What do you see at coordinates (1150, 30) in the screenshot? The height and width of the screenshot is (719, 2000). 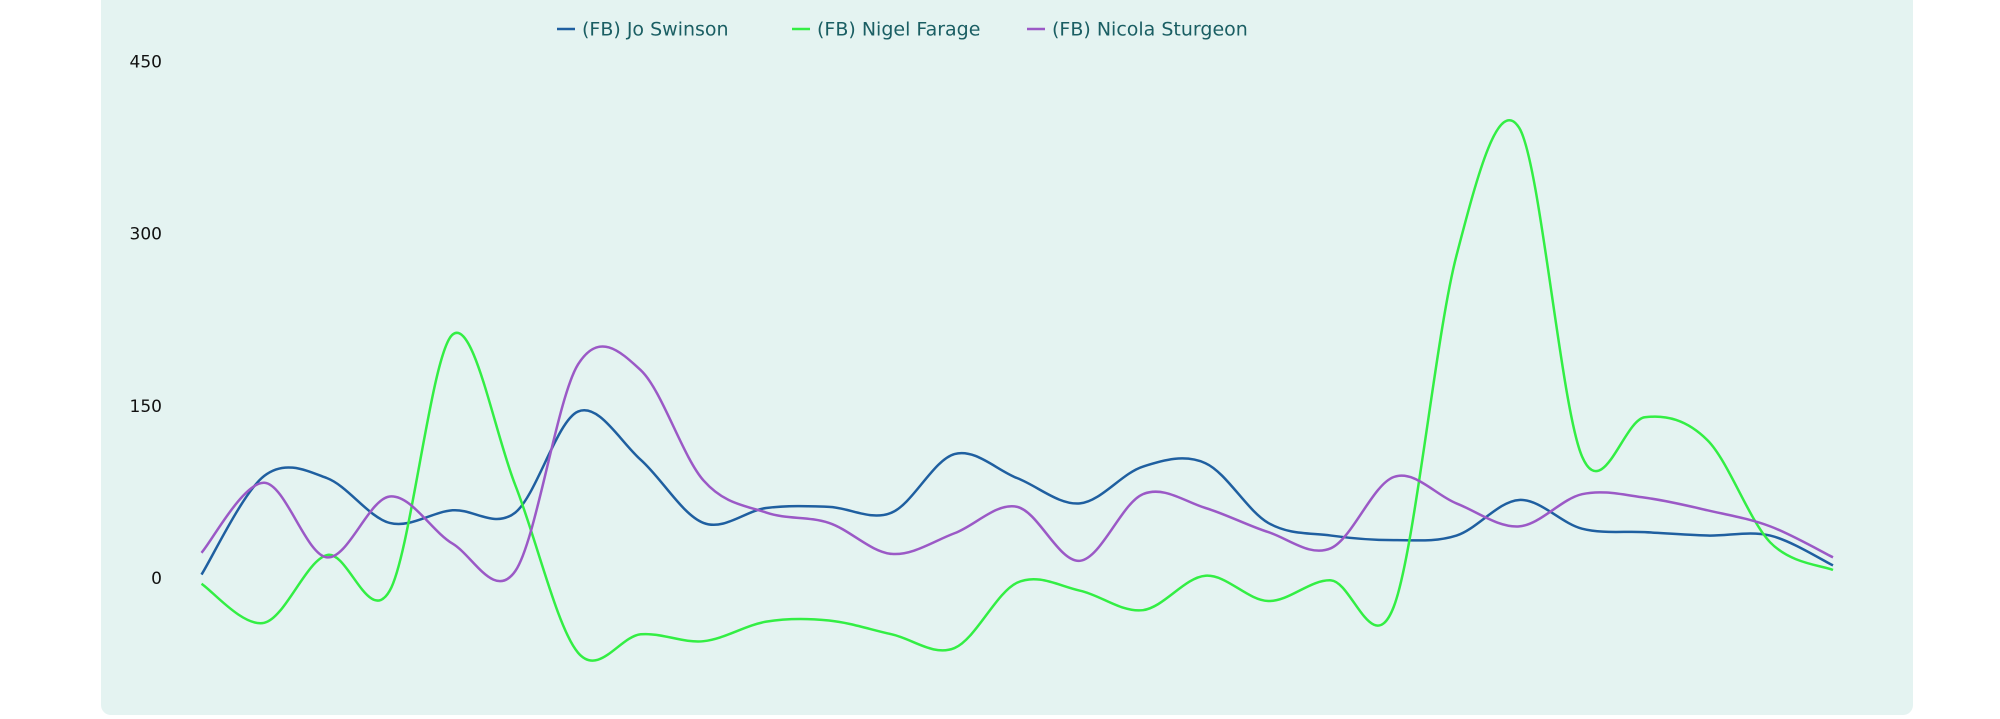 I see `legend-label: (FB) Nicola Sturgeon` at bounding box center [1150, 30].